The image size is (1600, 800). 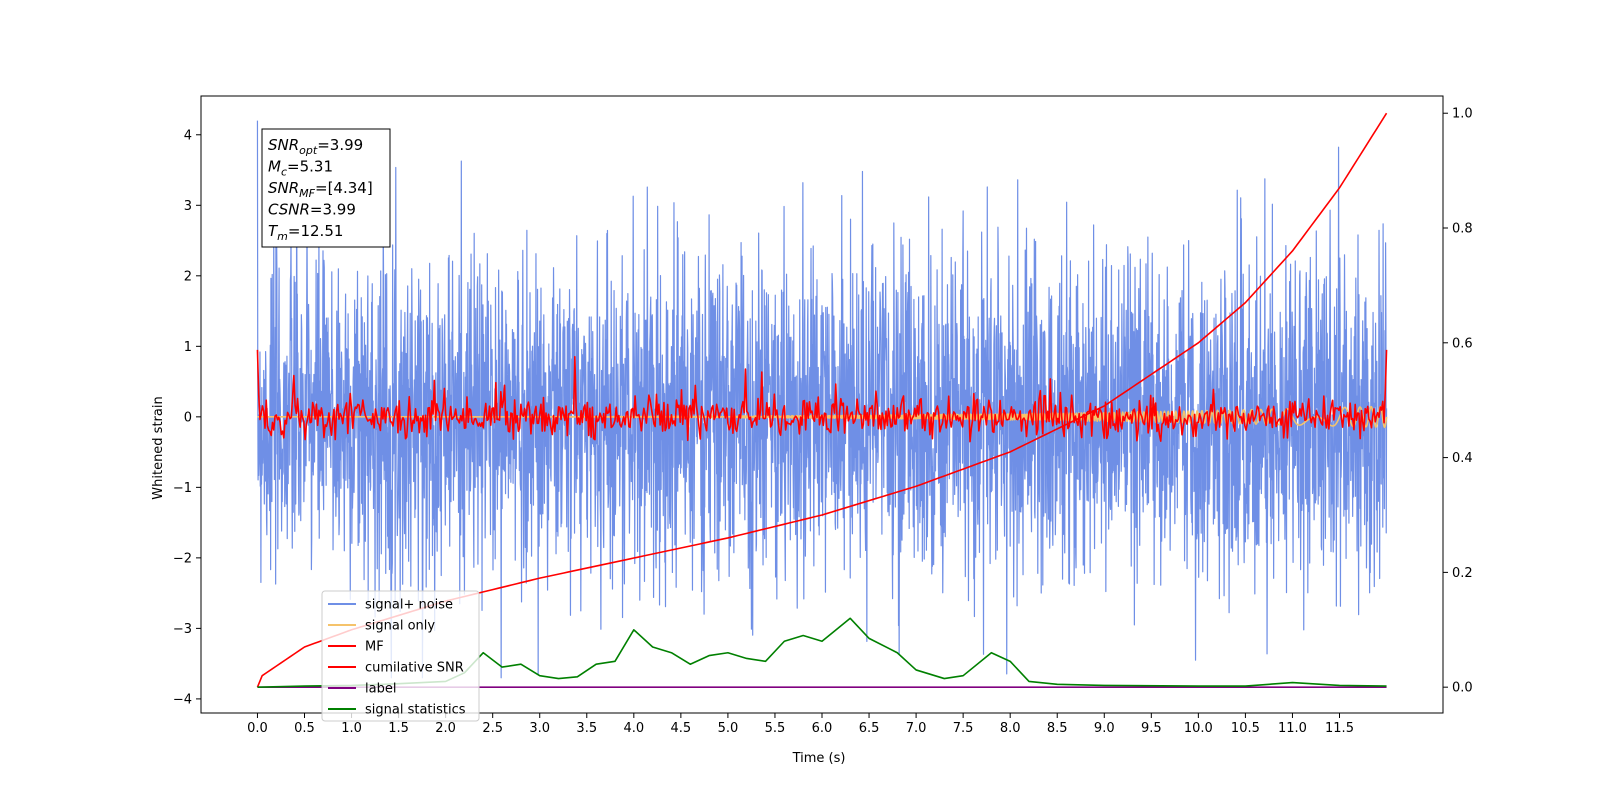 I want to click on series-line-signal-statistics, so click(x=822, y=652).